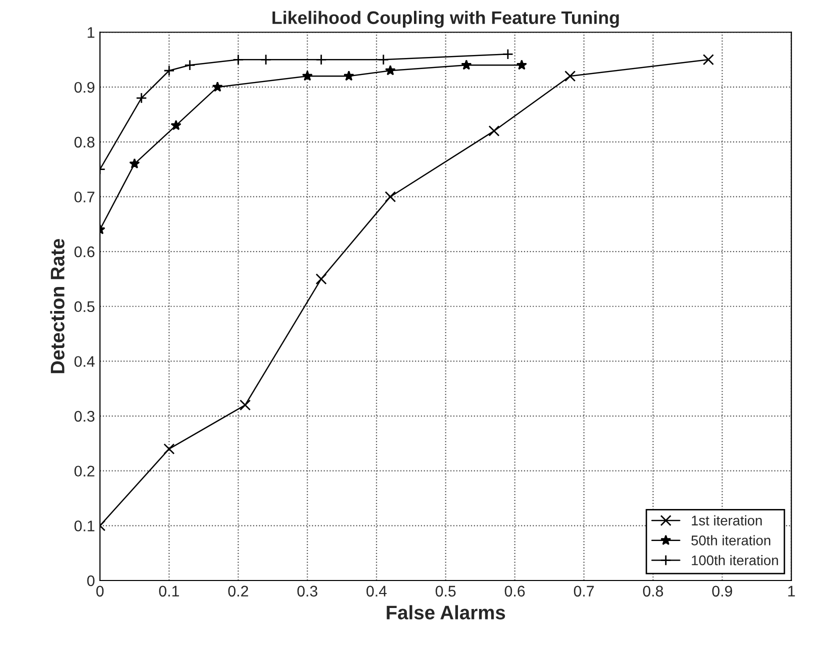 The height and width of the screenshot is (645, 833). I want to click on x-tick-label: 1, so click(791, 591).